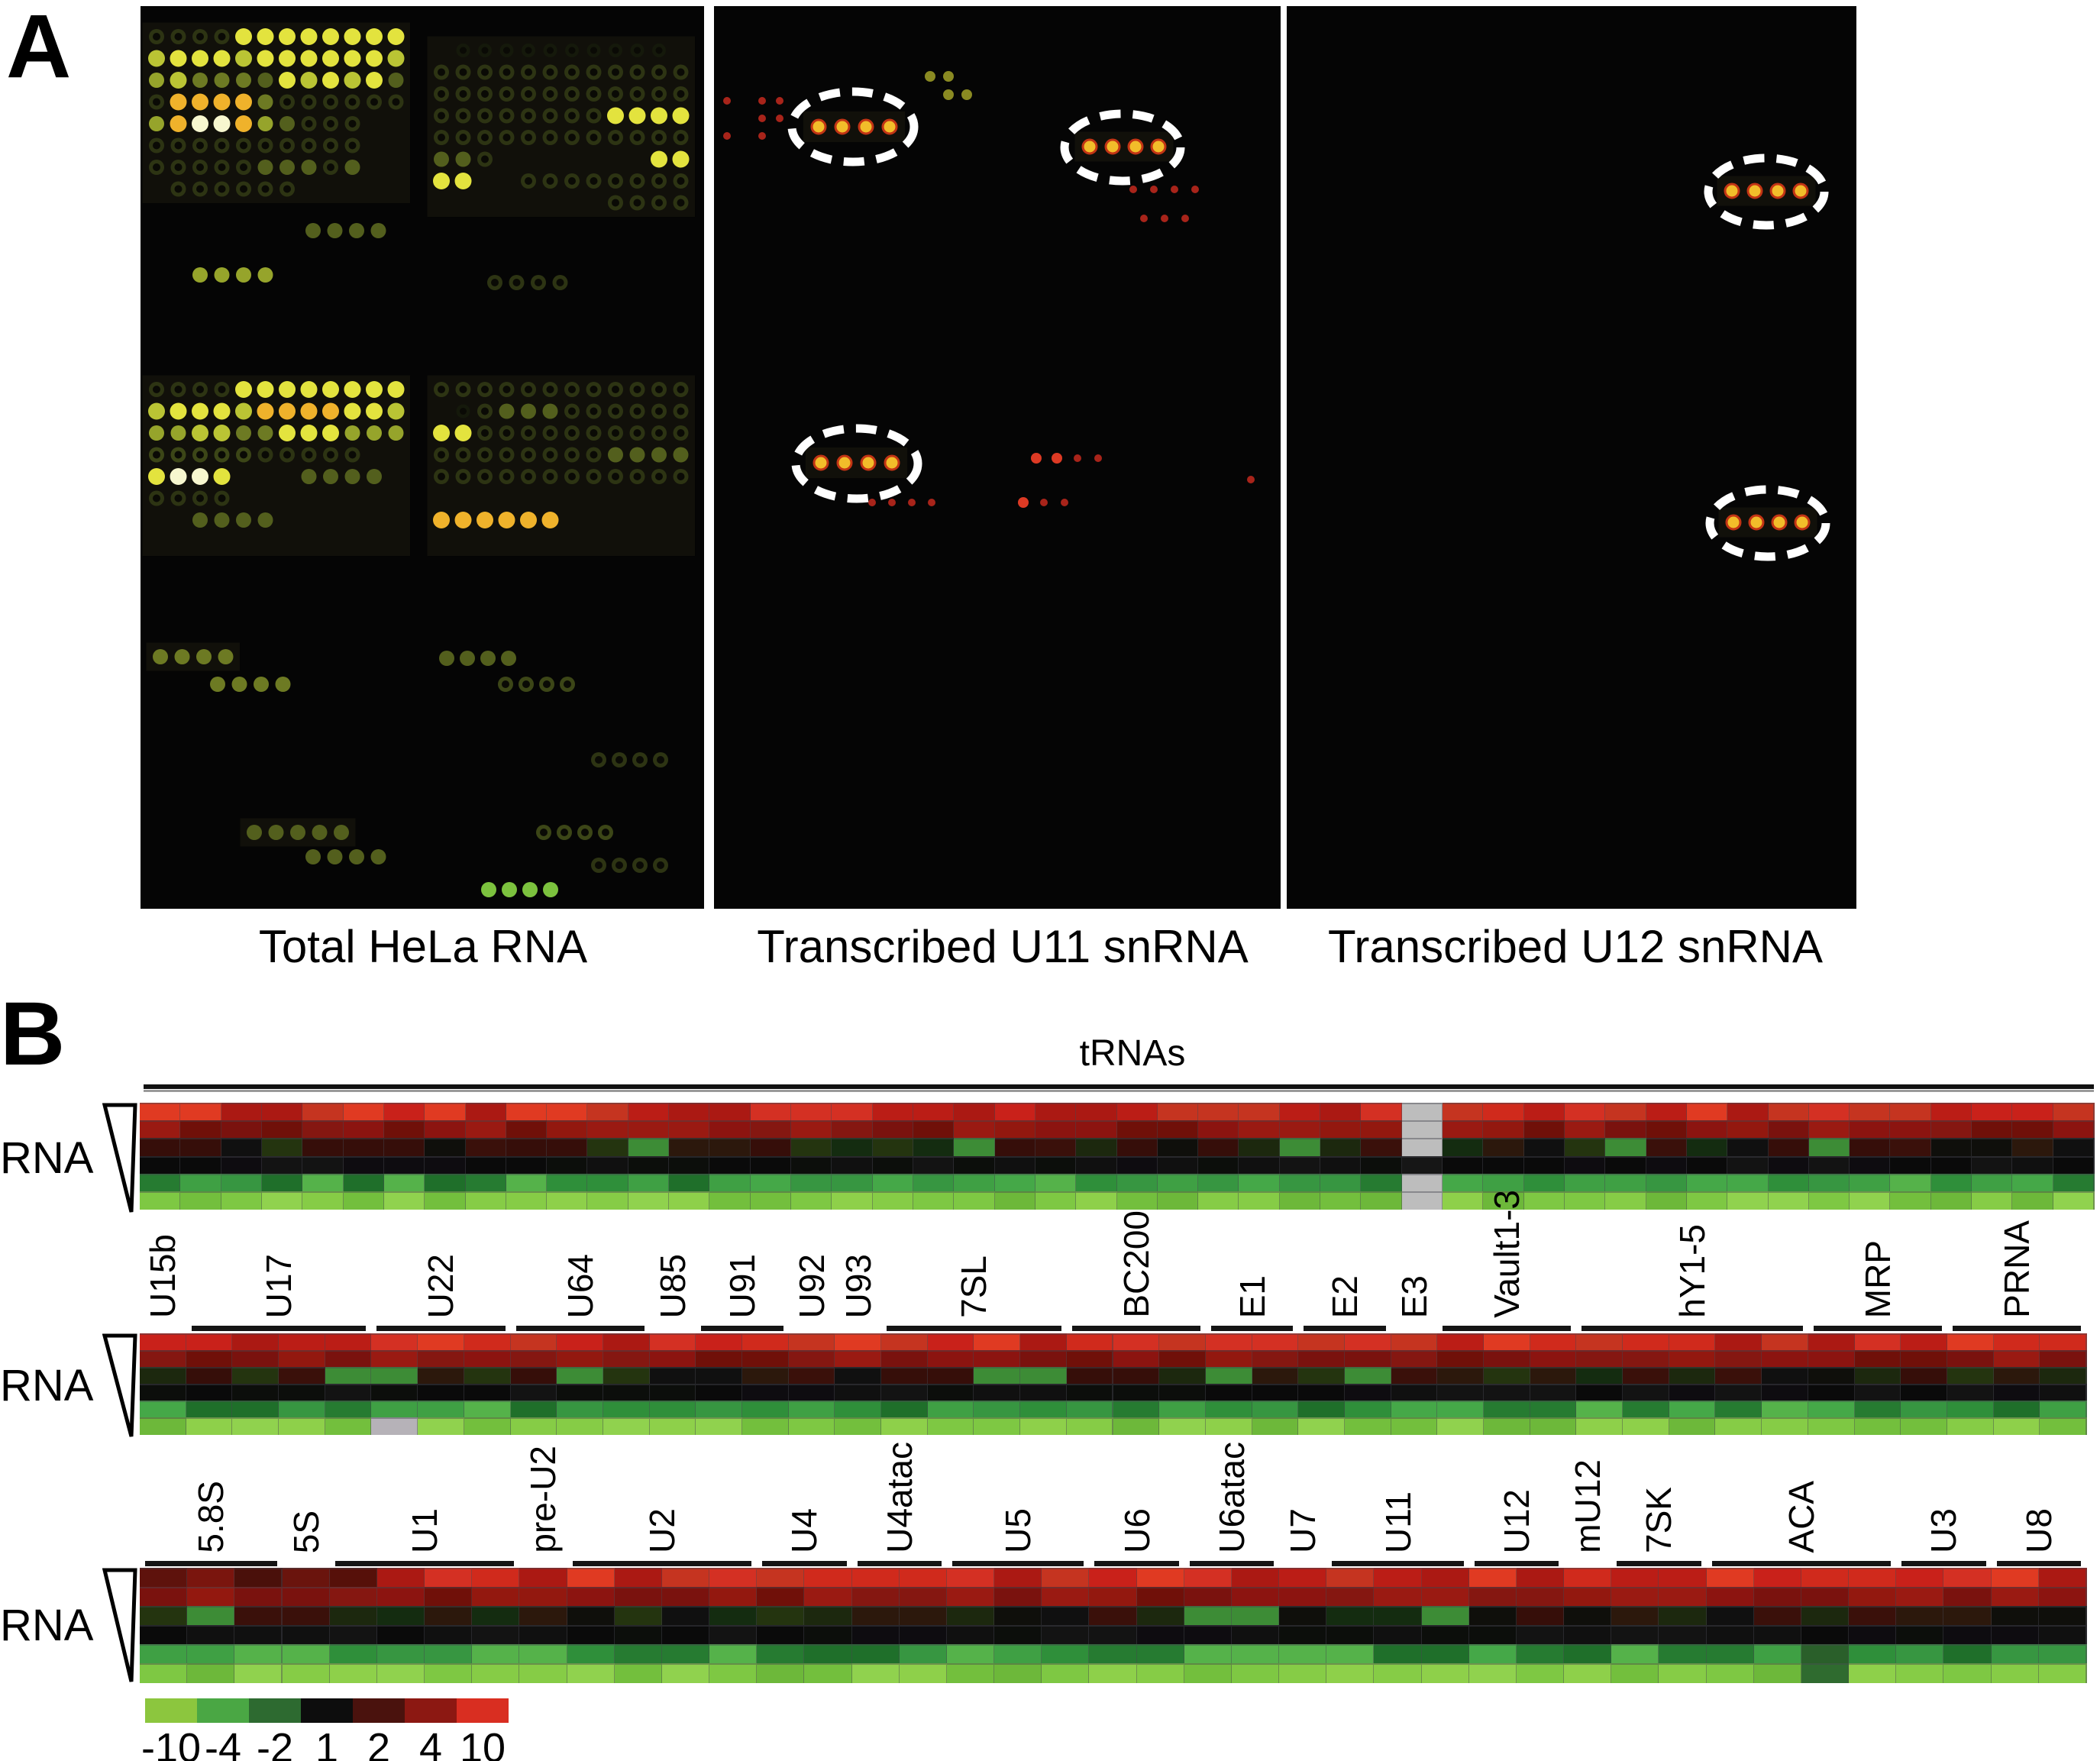 The height and width of the screenshot is (1761, 2100). Describe the element at coordinates (1252, 1199) in the screenshot. I see `group-label-wrap: E1` at that location.